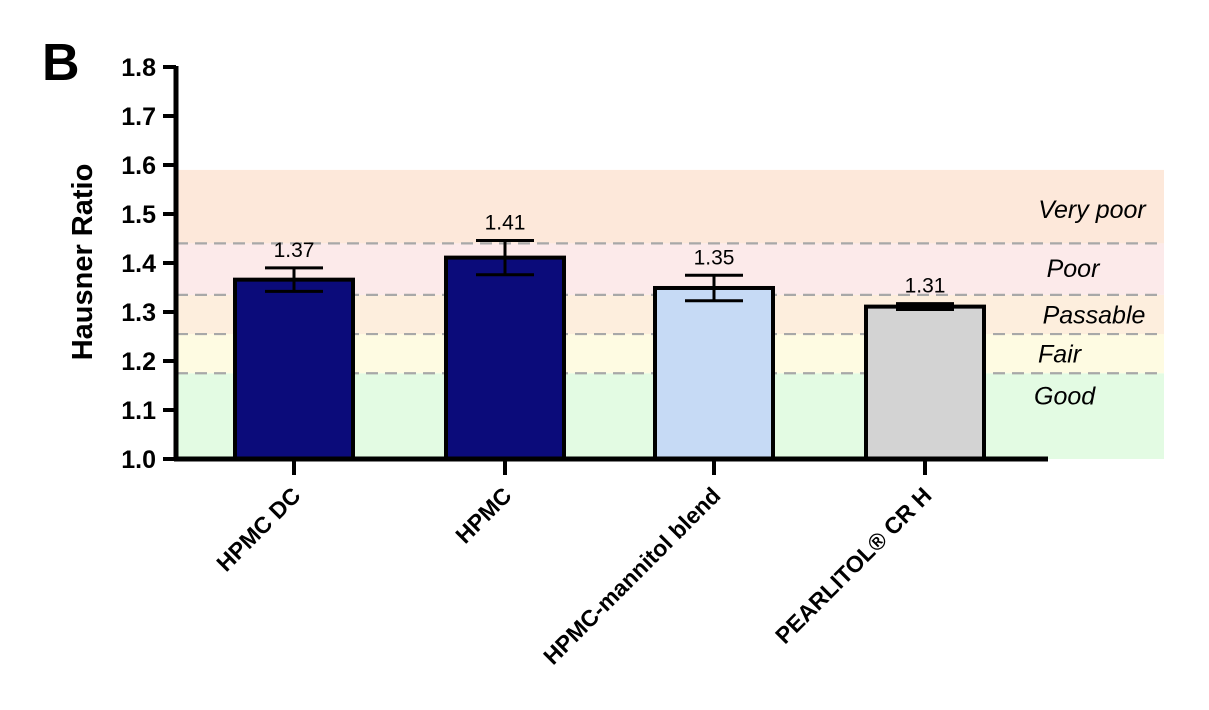 The width and height of the screenshot is (1209, 710). Describe the element at coordinates (670, 206) in the screenshot. I see `zone-band-very-poor` at that location.